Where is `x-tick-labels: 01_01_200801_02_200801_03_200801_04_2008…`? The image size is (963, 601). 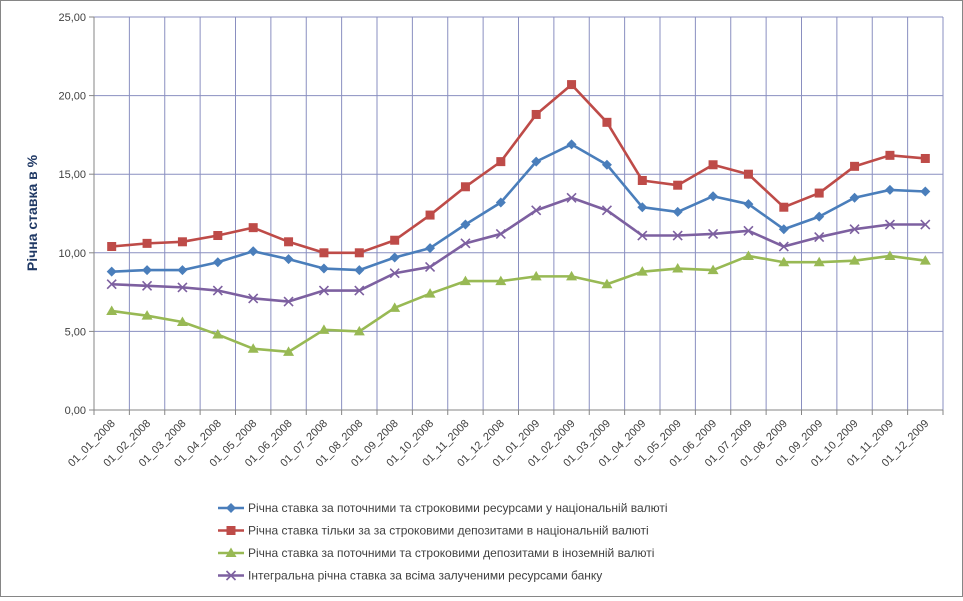
x-tick-labels: 01_01_200801_02_200801_03_200801_04_2008… is located at coordinates (498, 444).